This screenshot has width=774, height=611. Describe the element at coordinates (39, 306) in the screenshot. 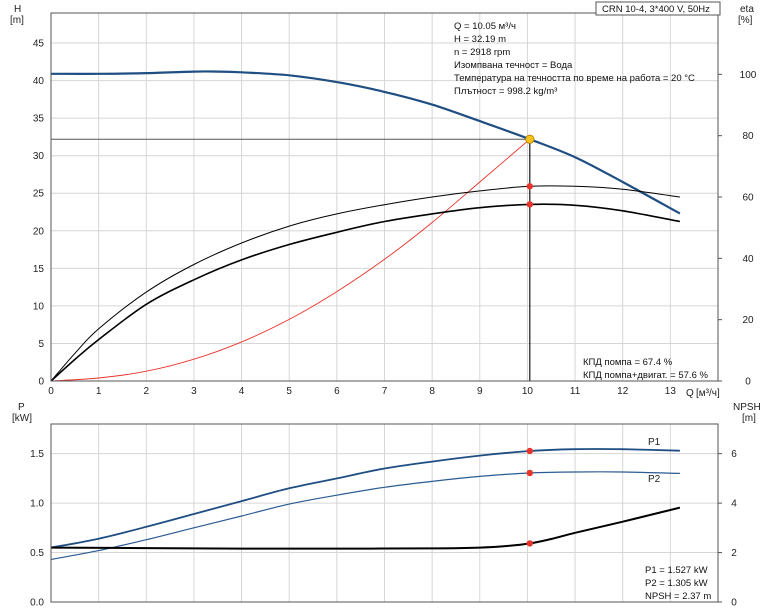

I see `h-tick-label-10: 10` at that location.